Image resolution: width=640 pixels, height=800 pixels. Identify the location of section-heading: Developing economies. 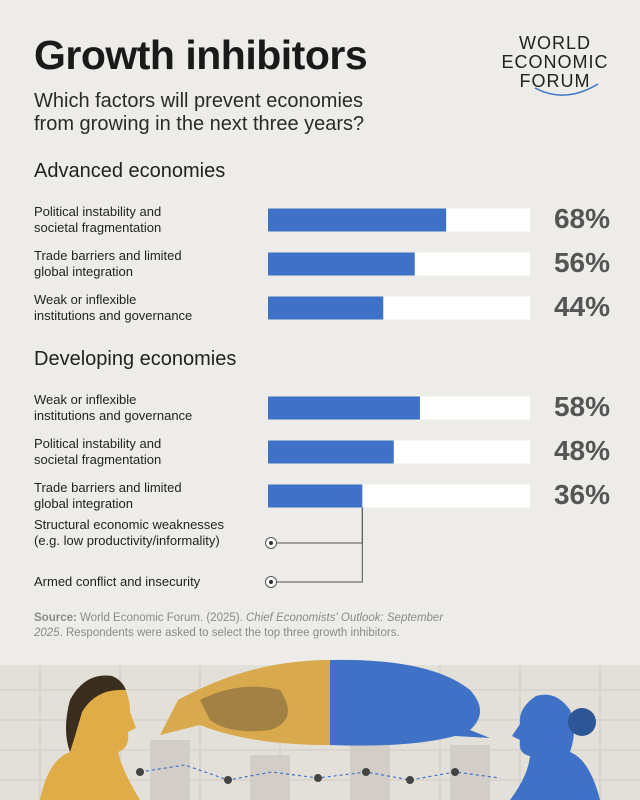
(135, 359).